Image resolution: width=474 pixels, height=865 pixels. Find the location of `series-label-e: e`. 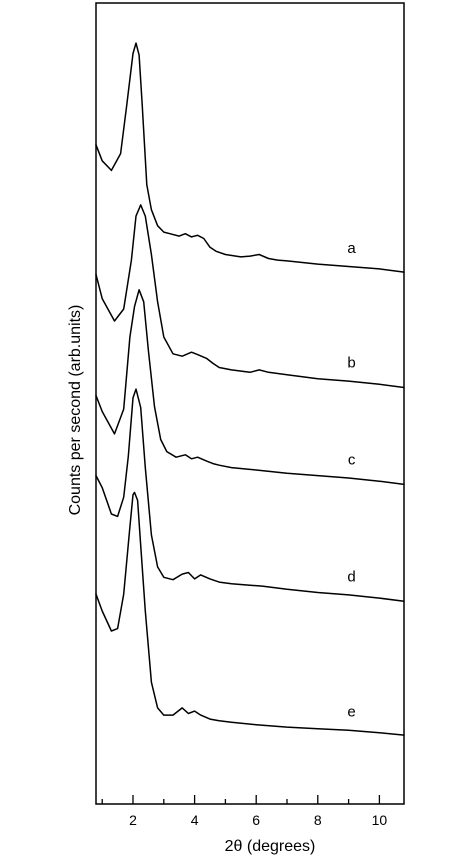

series-label-e: e is located at coordinates (351, 712).